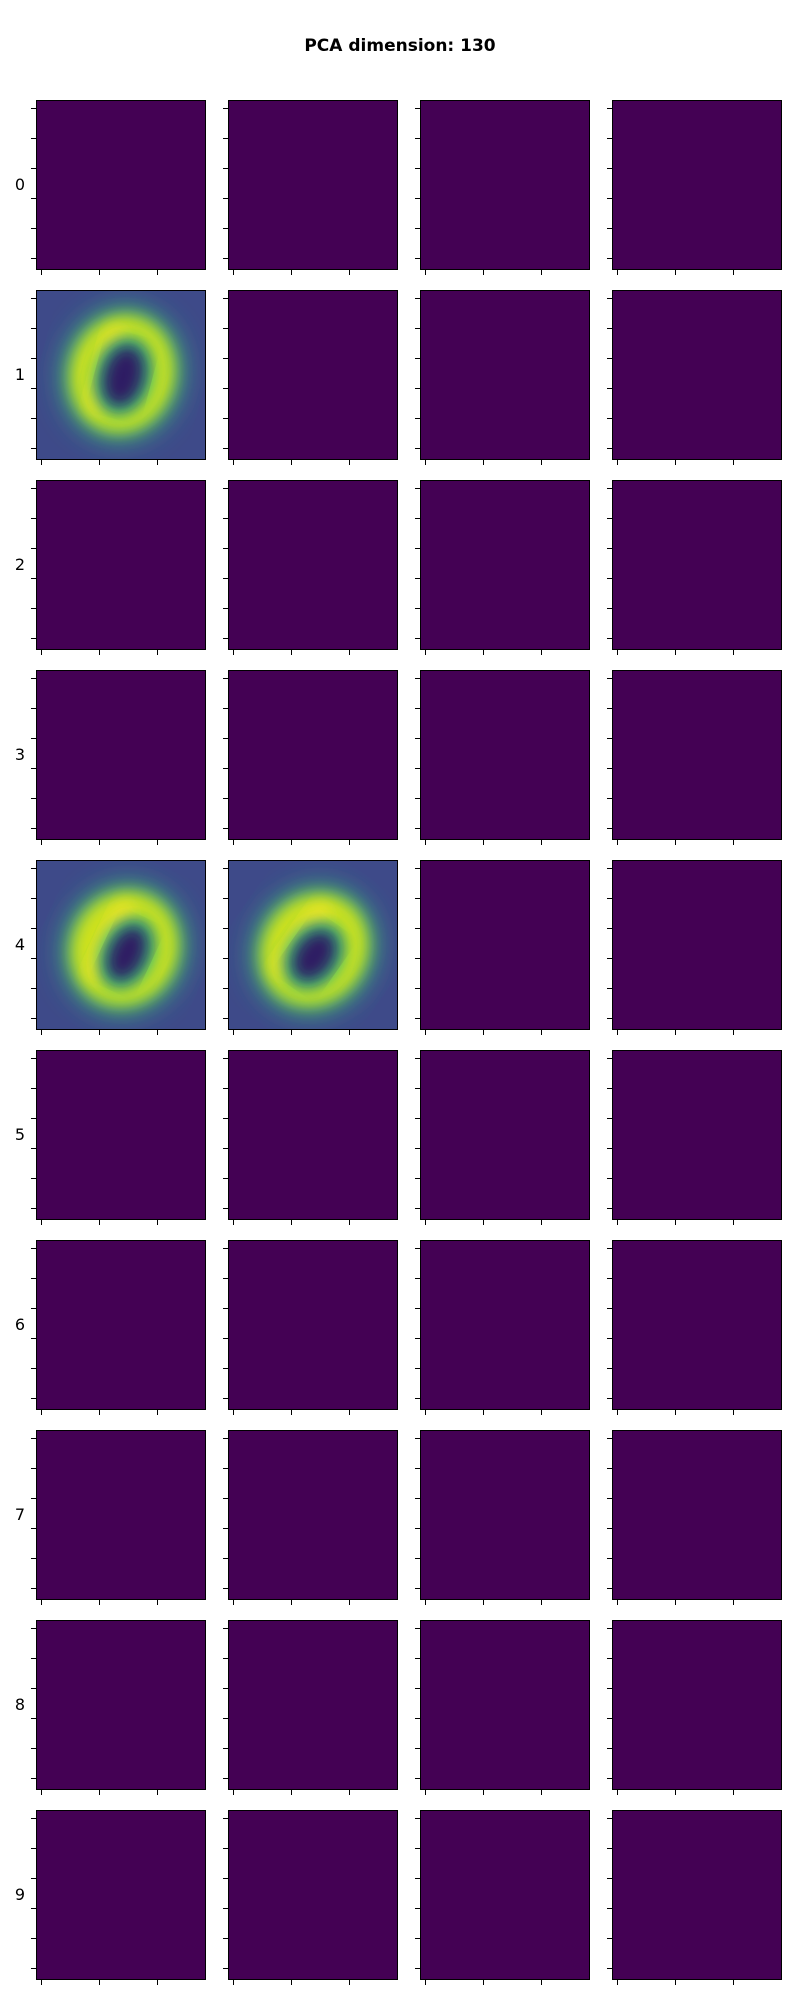 This screenshot has width=800, height=2000. I want to click on panel-r5-c2, so click(502, 1137).